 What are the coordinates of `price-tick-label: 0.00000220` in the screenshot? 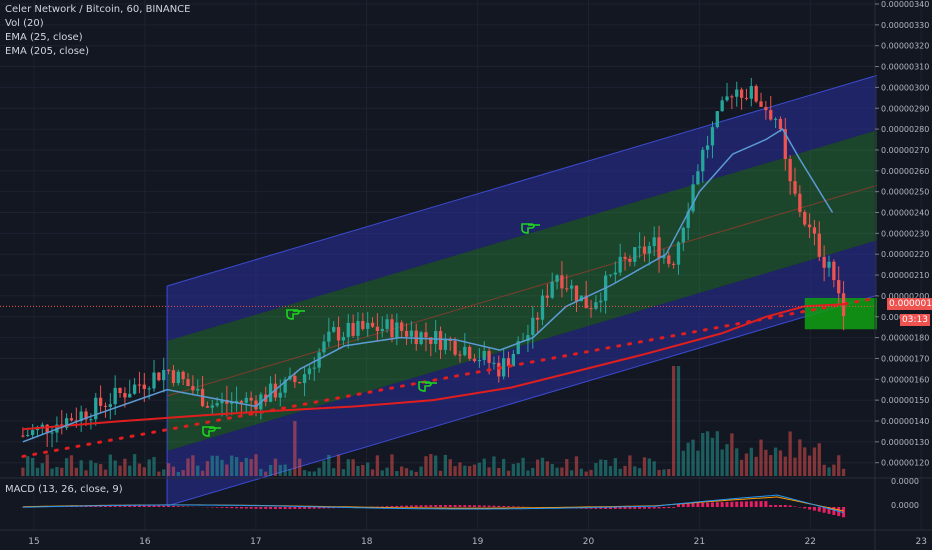 It's located at (905, 254).